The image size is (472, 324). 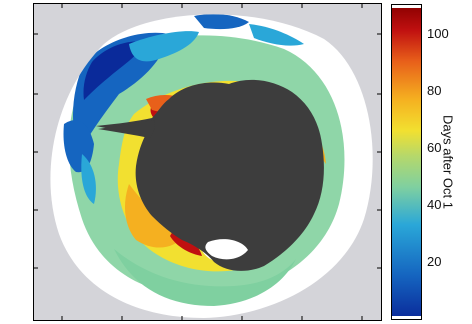 What do you see at coordinates (438, 33) in the screenshot?
I see `colorbar-tick-label: 100` at bounding box center [438, 33].